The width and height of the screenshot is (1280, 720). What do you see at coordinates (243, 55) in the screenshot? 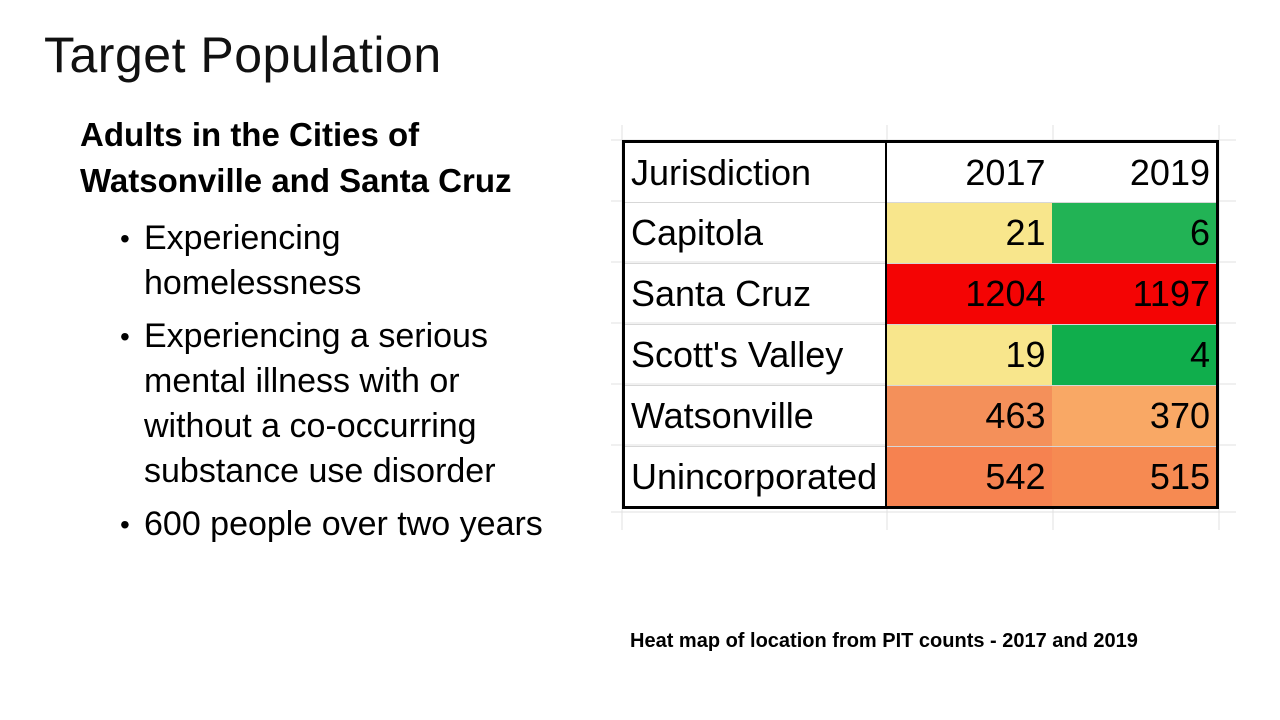
I see `slide-title: Target Population` at bounding box center [243, 55].